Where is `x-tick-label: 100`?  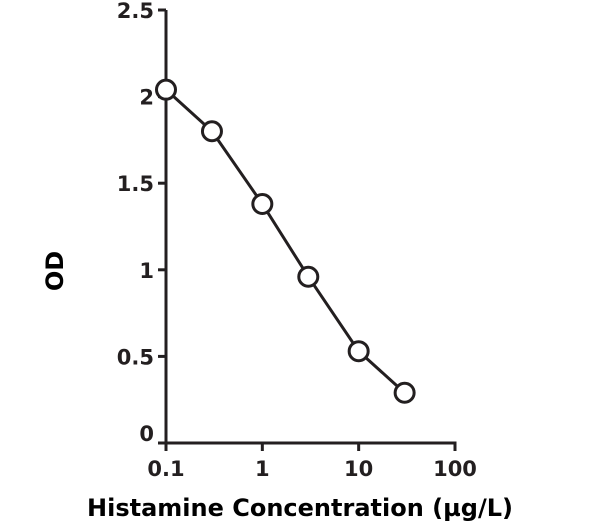
x-tick-label: 100 is located at coordinates (455, 469).